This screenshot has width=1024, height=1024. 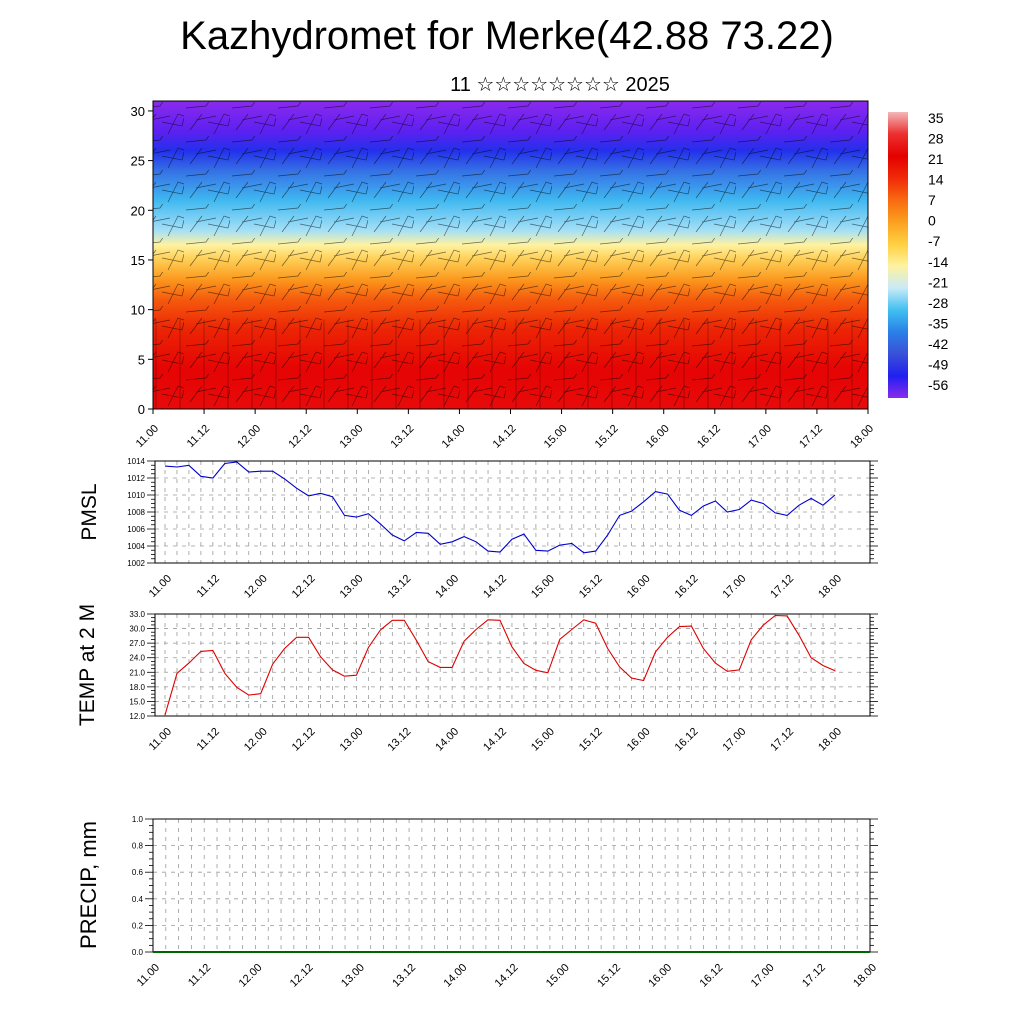 I want to click on y-tick-label: 30, so click(x=138, y=111).